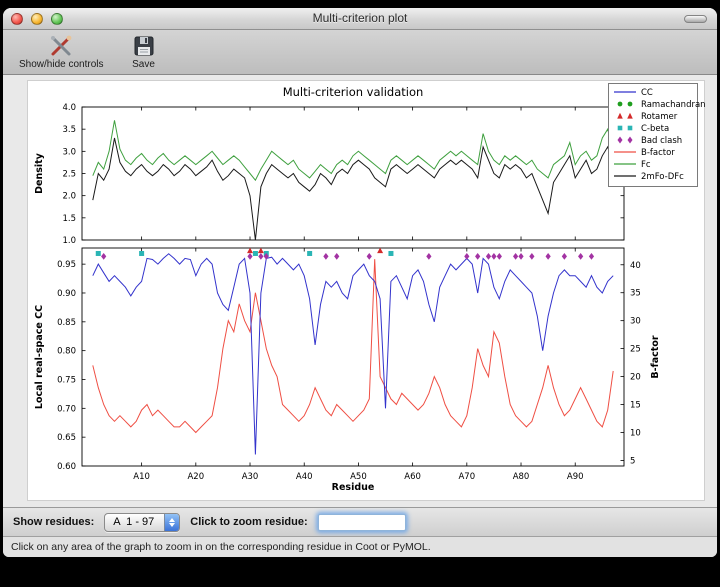 This screenshot has width=720, height=587. What do you see at coordinates (412, 477) in the screenshot?
I see `svg-text: A60` at bounding box center [412, 477].